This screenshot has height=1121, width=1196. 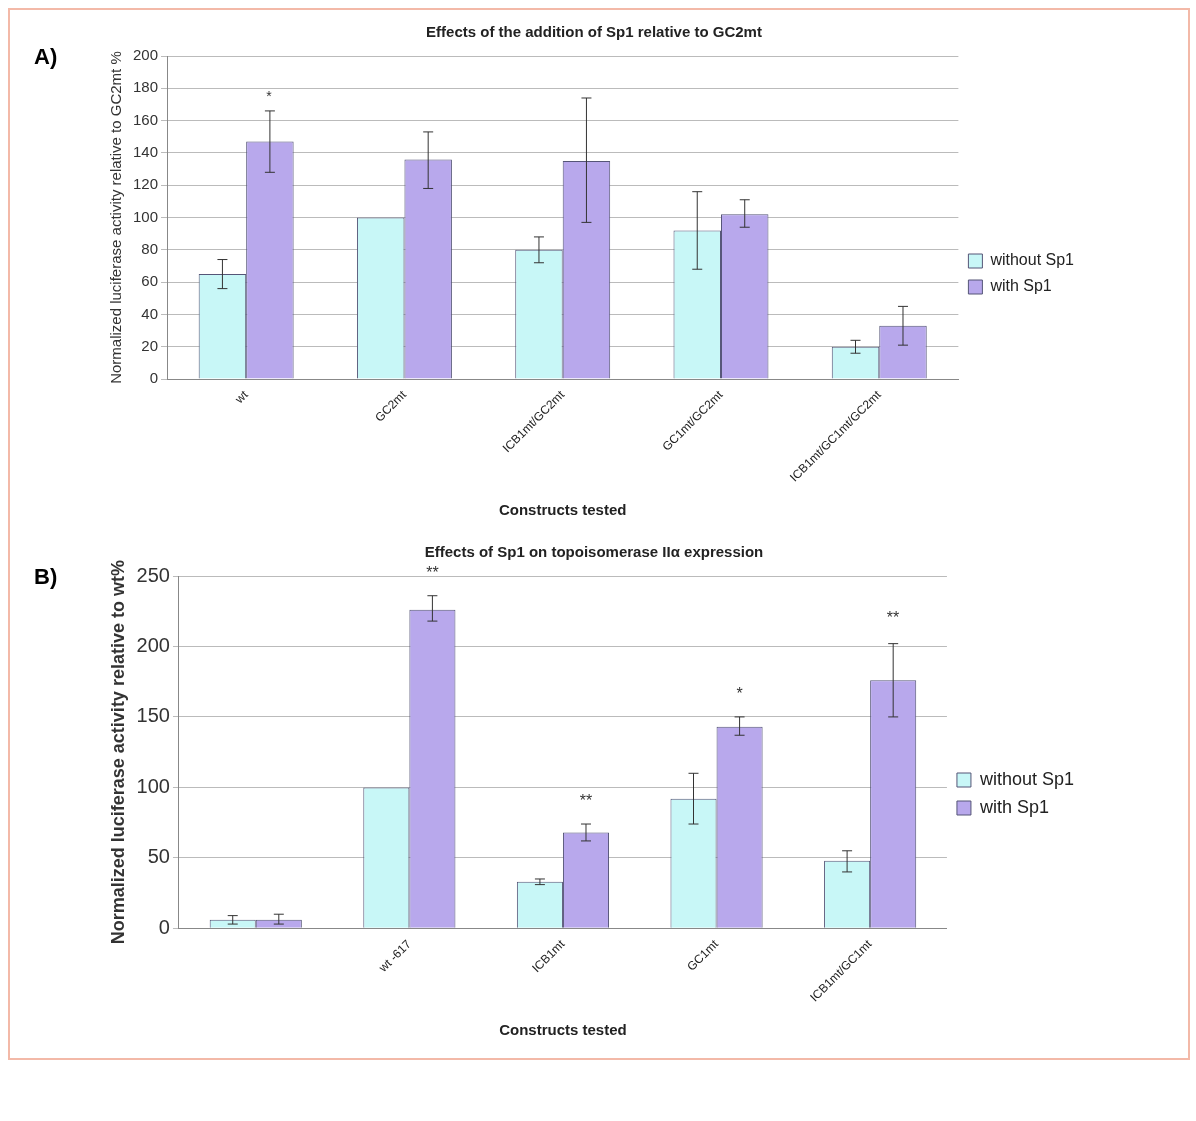 What do you see at coordinates (150, 313) in the screenshot?
I see `y-tick-label: 40` at bounding box center [150, 313].